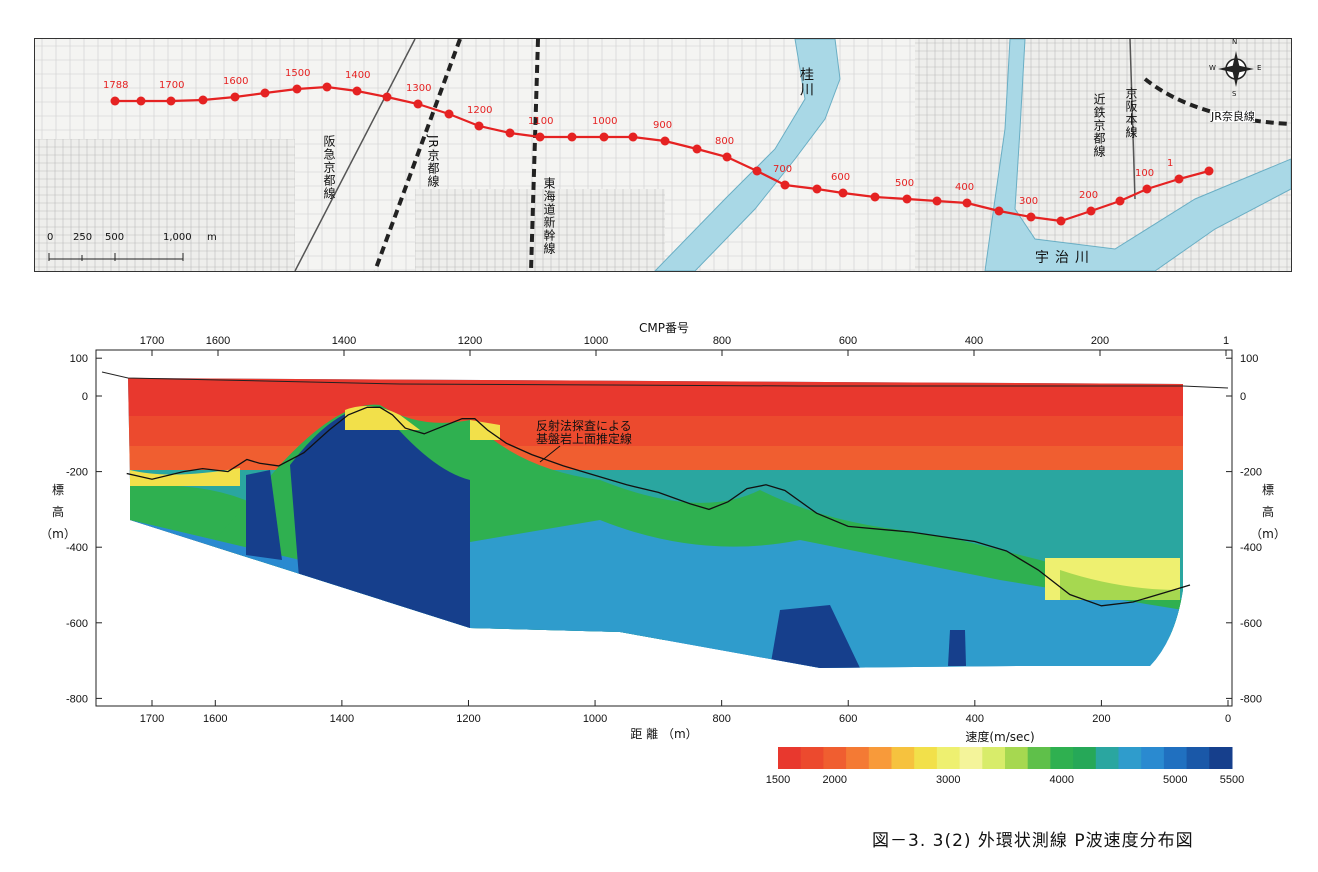 The height and width of the screenshot is (872, 1318). Describe the element at coordinates (1175, 780) in the screenshot. I see `colorbar-tick-label: 5000` at that location.